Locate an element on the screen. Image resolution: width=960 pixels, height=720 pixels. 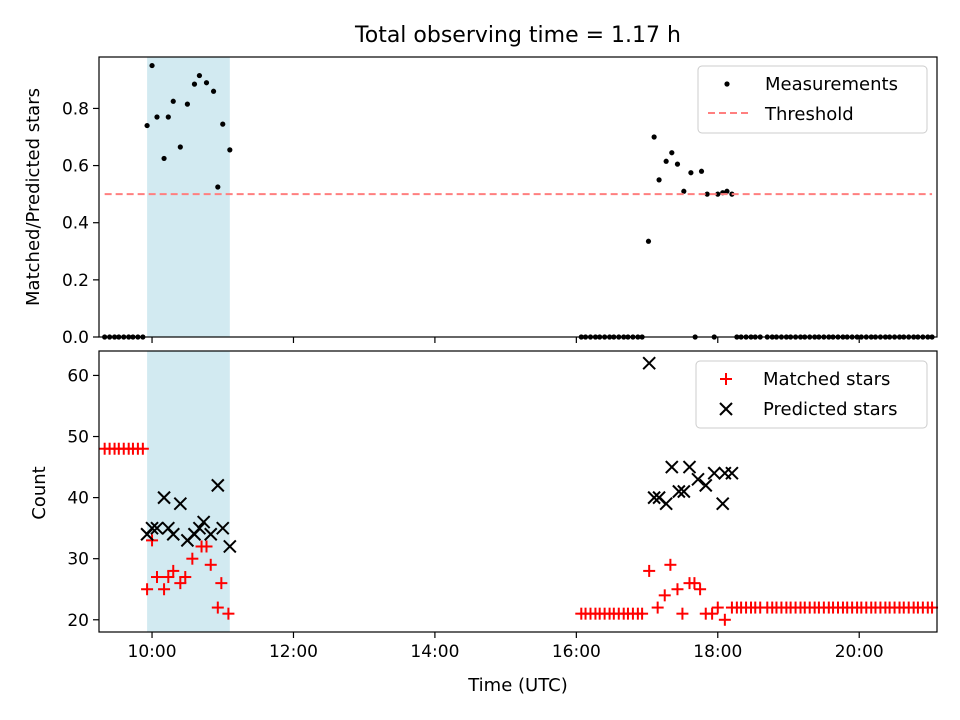
chart-title: Total observing time = 1.17 h is located at coordinates (517, 35).